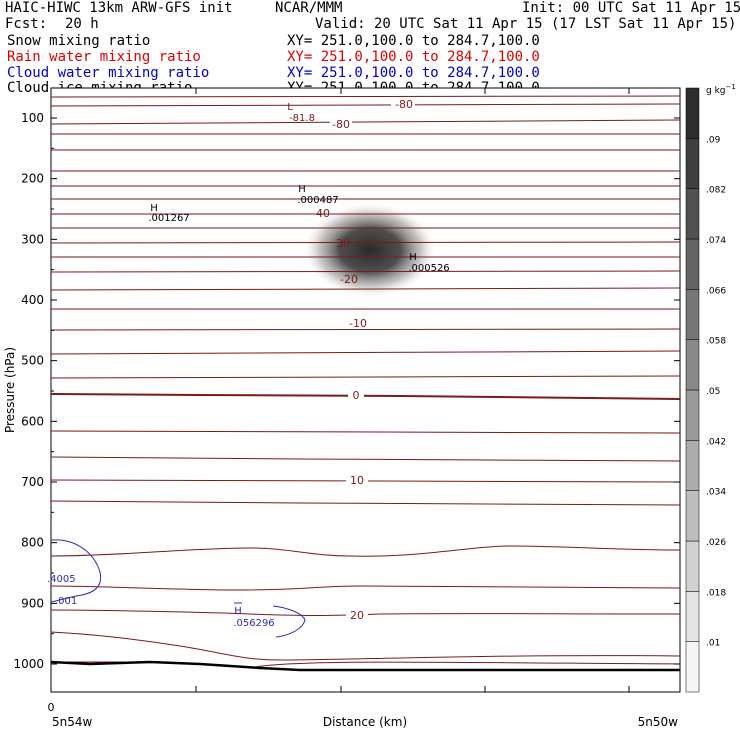  What do you see at coordinates (32, 118) in the screenshot?
I see `y-tick-label: 100` at bounding box center [32, 118].